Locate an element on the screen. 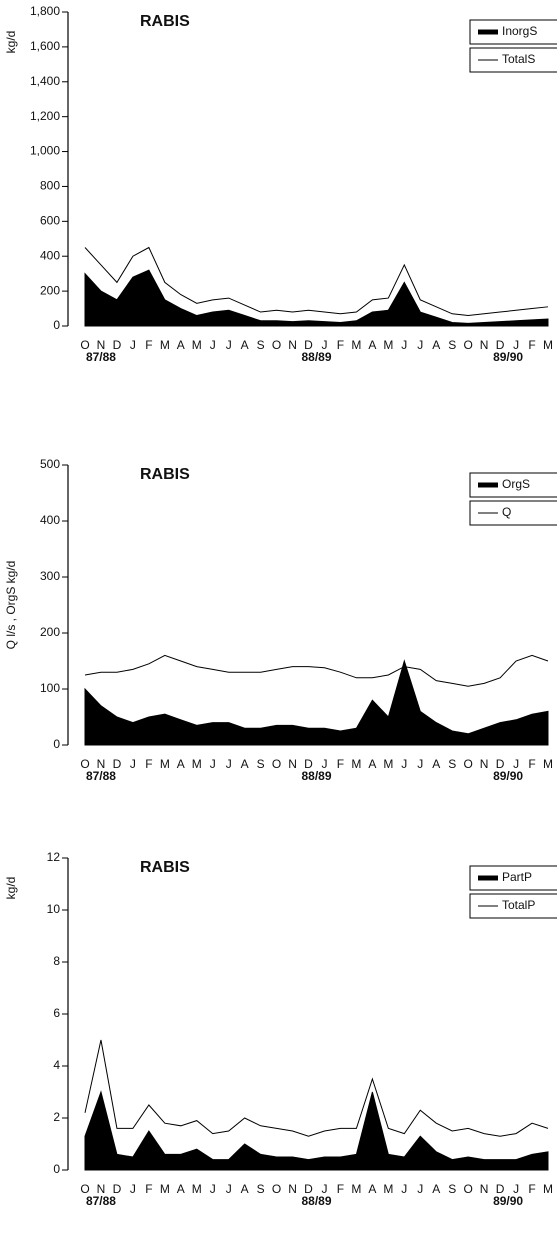 The width and height of the screenshot is (557, 1240). line is located at coordinates (316, 670).